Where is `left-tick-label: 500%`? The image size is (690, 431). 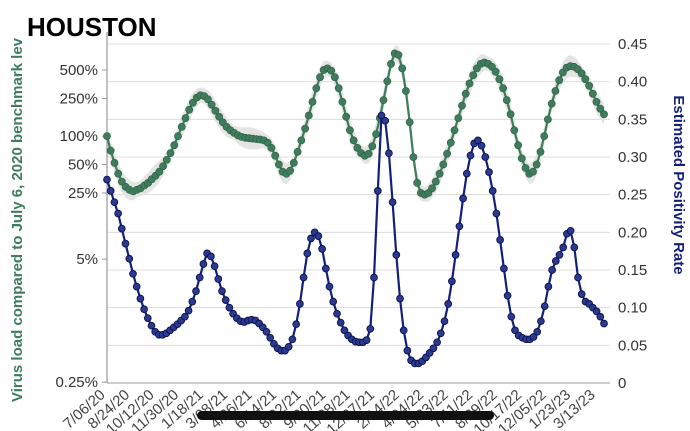
left-tick-label: 500% is located at coordinates (79, 70).